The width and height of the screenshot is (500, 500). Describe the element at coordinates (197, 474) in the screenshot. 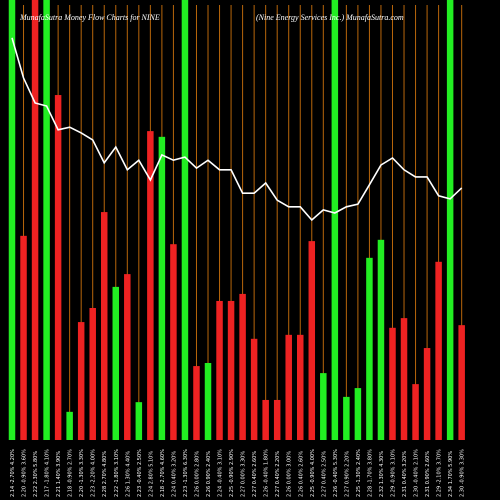

I see `x-tick-label: 2.26 0.00% 2.80%` at that location.